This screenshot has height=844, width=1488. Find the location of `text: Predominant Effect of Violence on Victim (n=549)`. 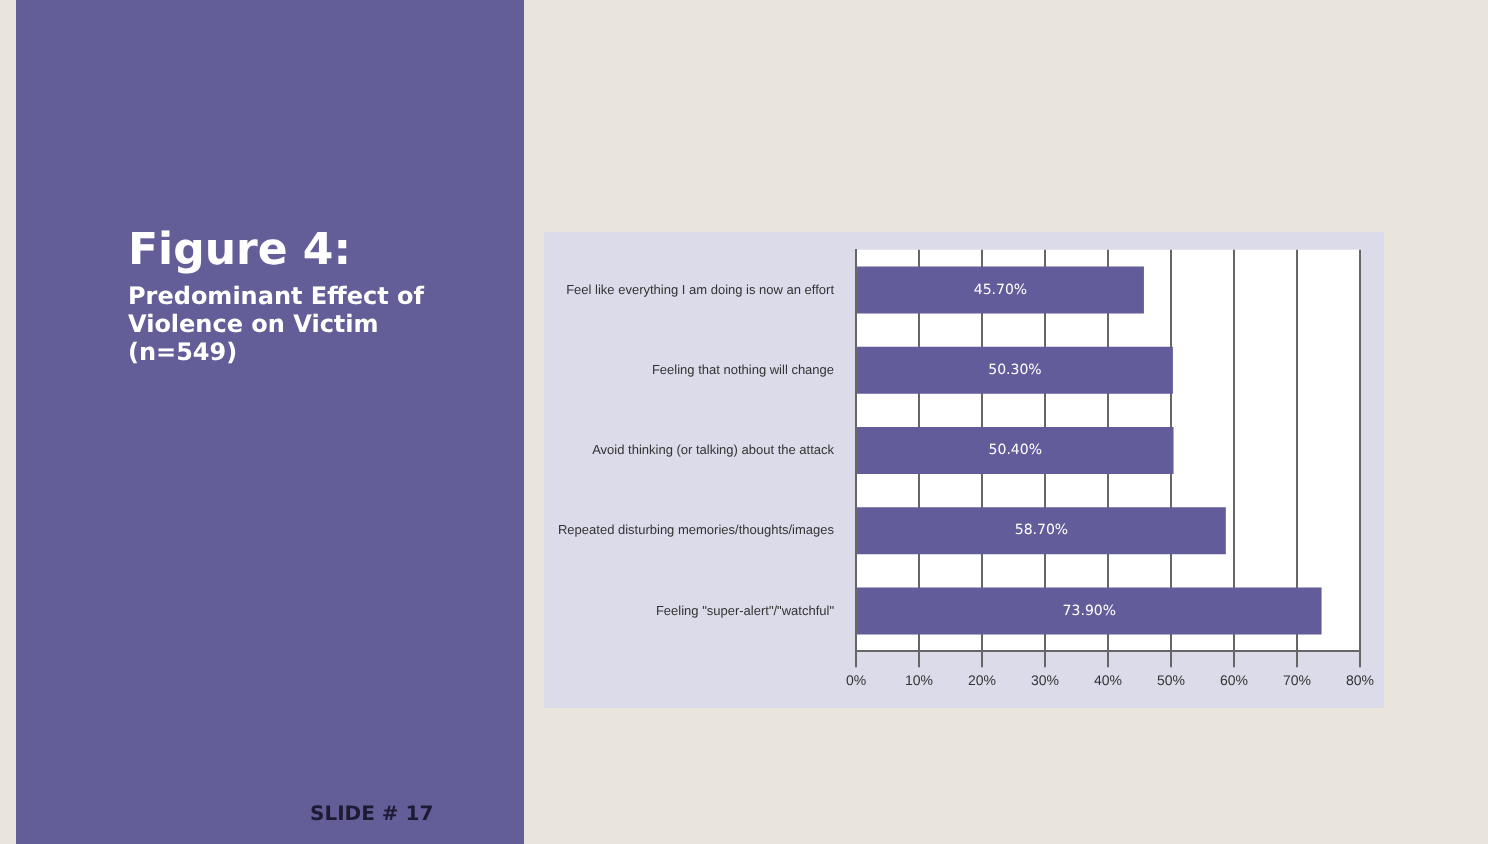

text: Predominant Effect of Violence on Victim (n=549) is located at coordinates (277, 324).